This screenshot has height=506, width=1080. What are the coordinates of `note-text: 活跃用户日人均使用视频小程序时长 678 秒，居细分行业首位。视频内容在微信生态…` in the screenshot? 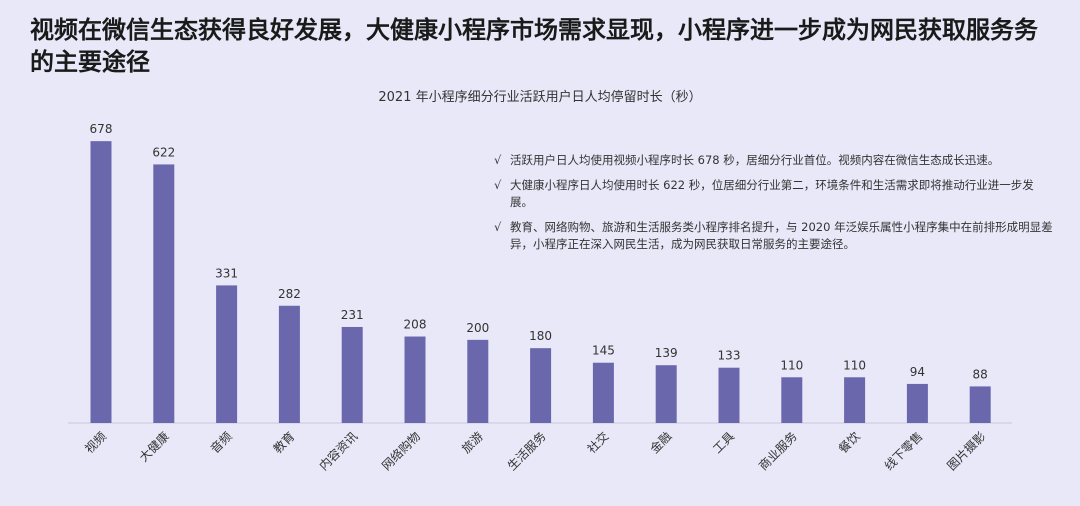 It's located at (755, 160).